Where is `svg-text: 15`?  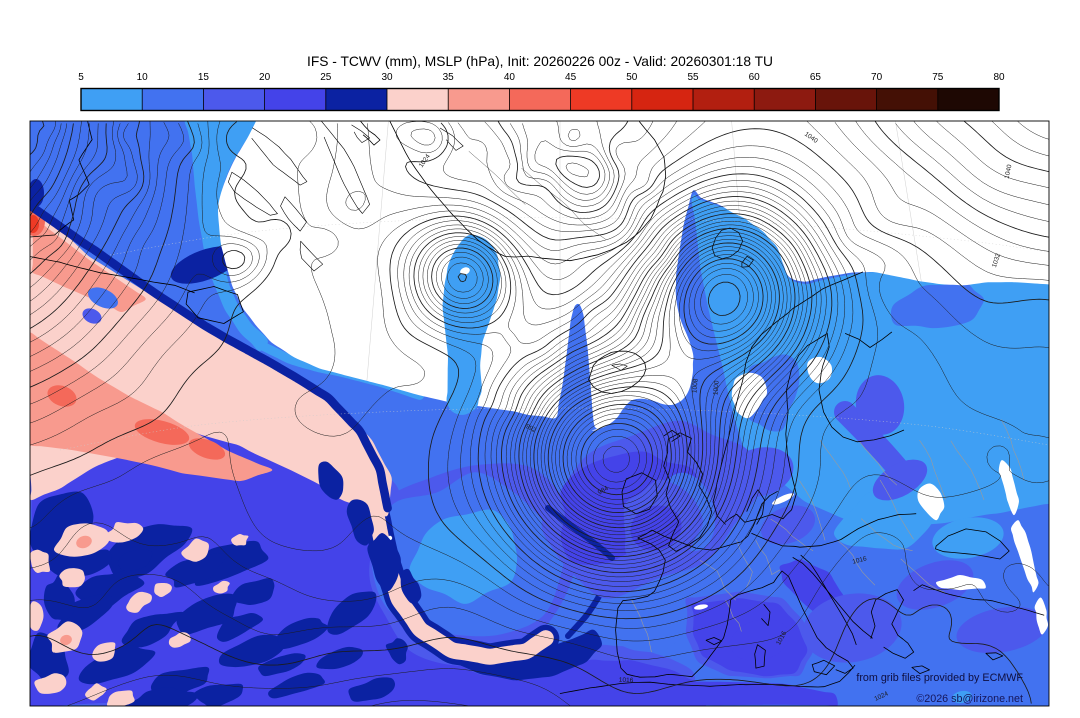
svg-text: 15 is located at coordinates (204, 77).